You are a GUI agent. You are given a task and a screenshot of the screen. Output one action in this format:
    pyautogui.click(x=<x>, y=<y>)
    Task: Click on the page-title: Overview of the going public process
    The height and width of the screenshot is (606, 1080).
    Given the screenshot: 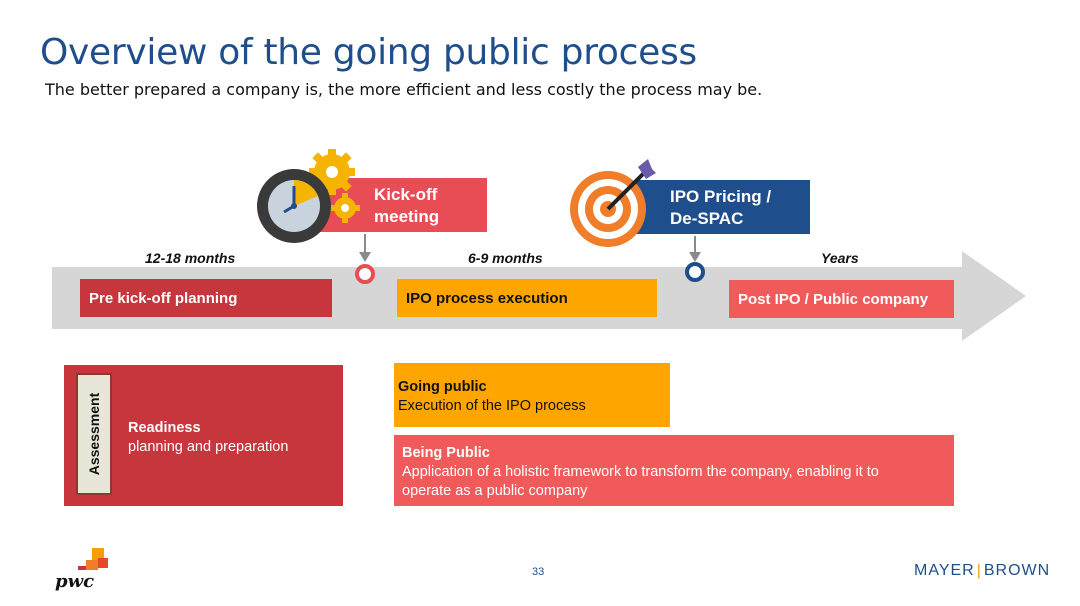 What is the action you would take?
    pyautogui.click(x=368, y=52)
    